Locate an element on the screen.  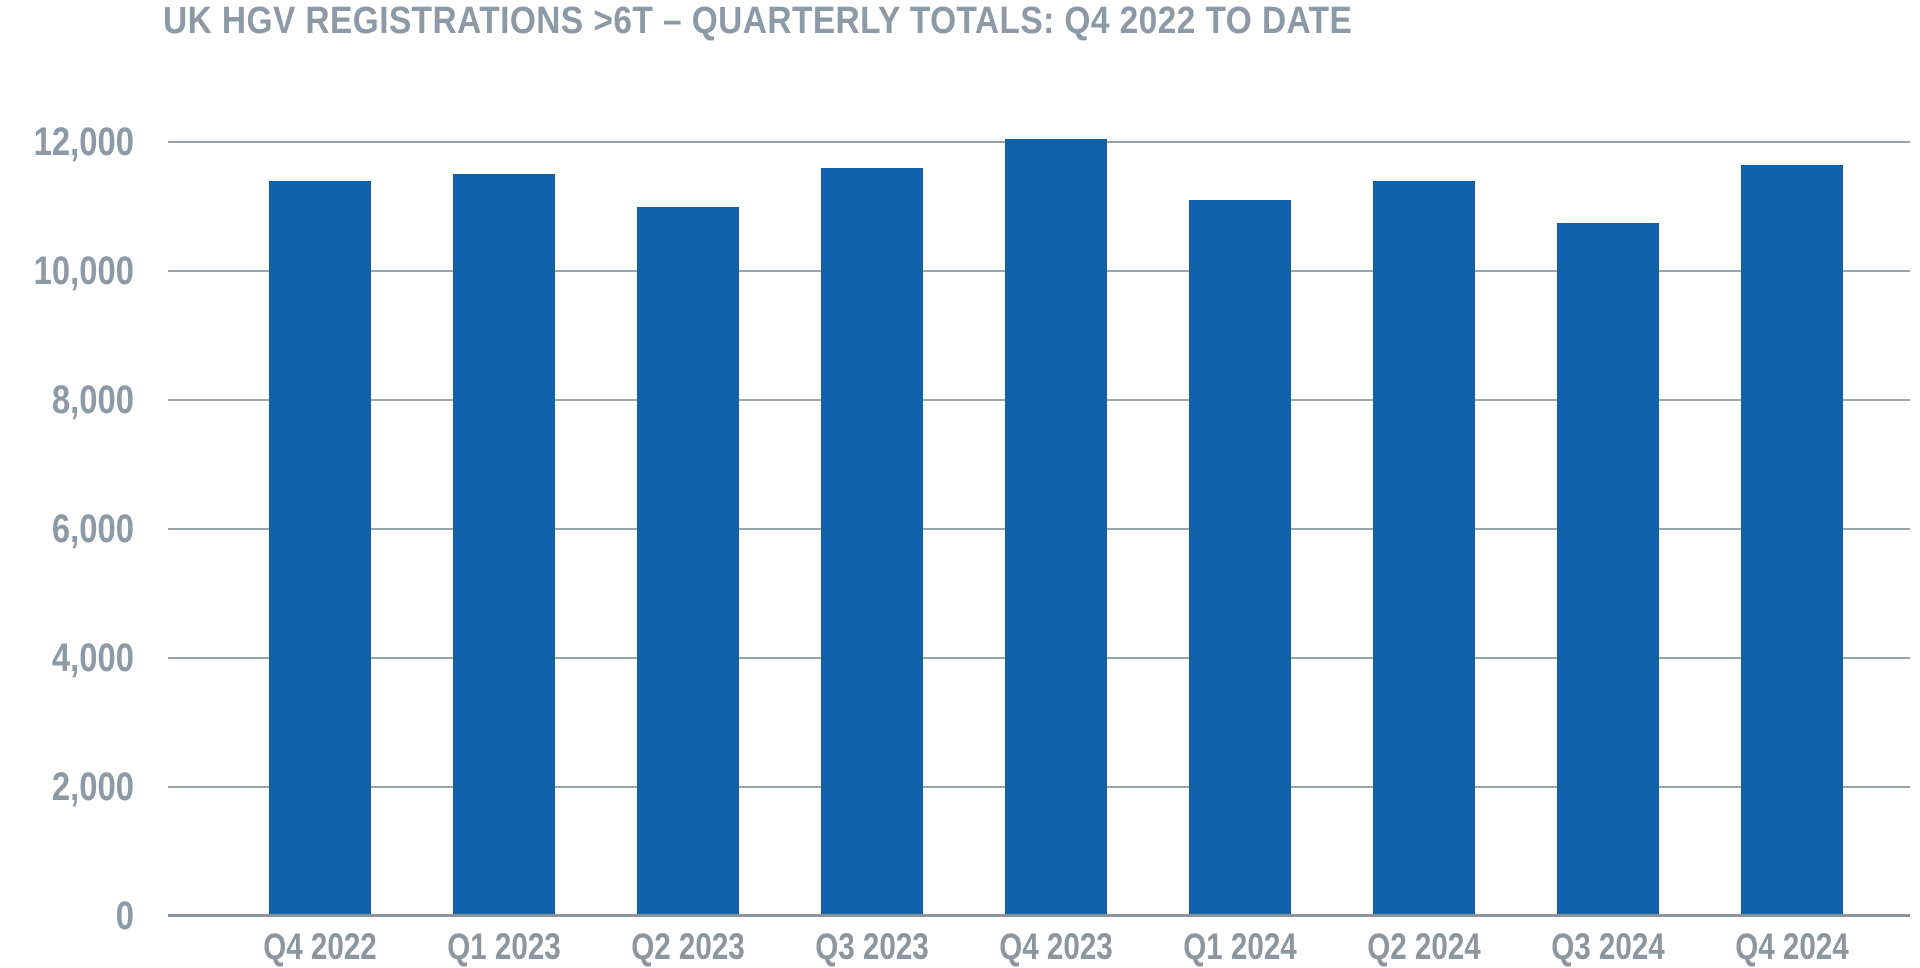
x-axis-tick-label: Q4 2024 is located at coordinates (1792, 946).